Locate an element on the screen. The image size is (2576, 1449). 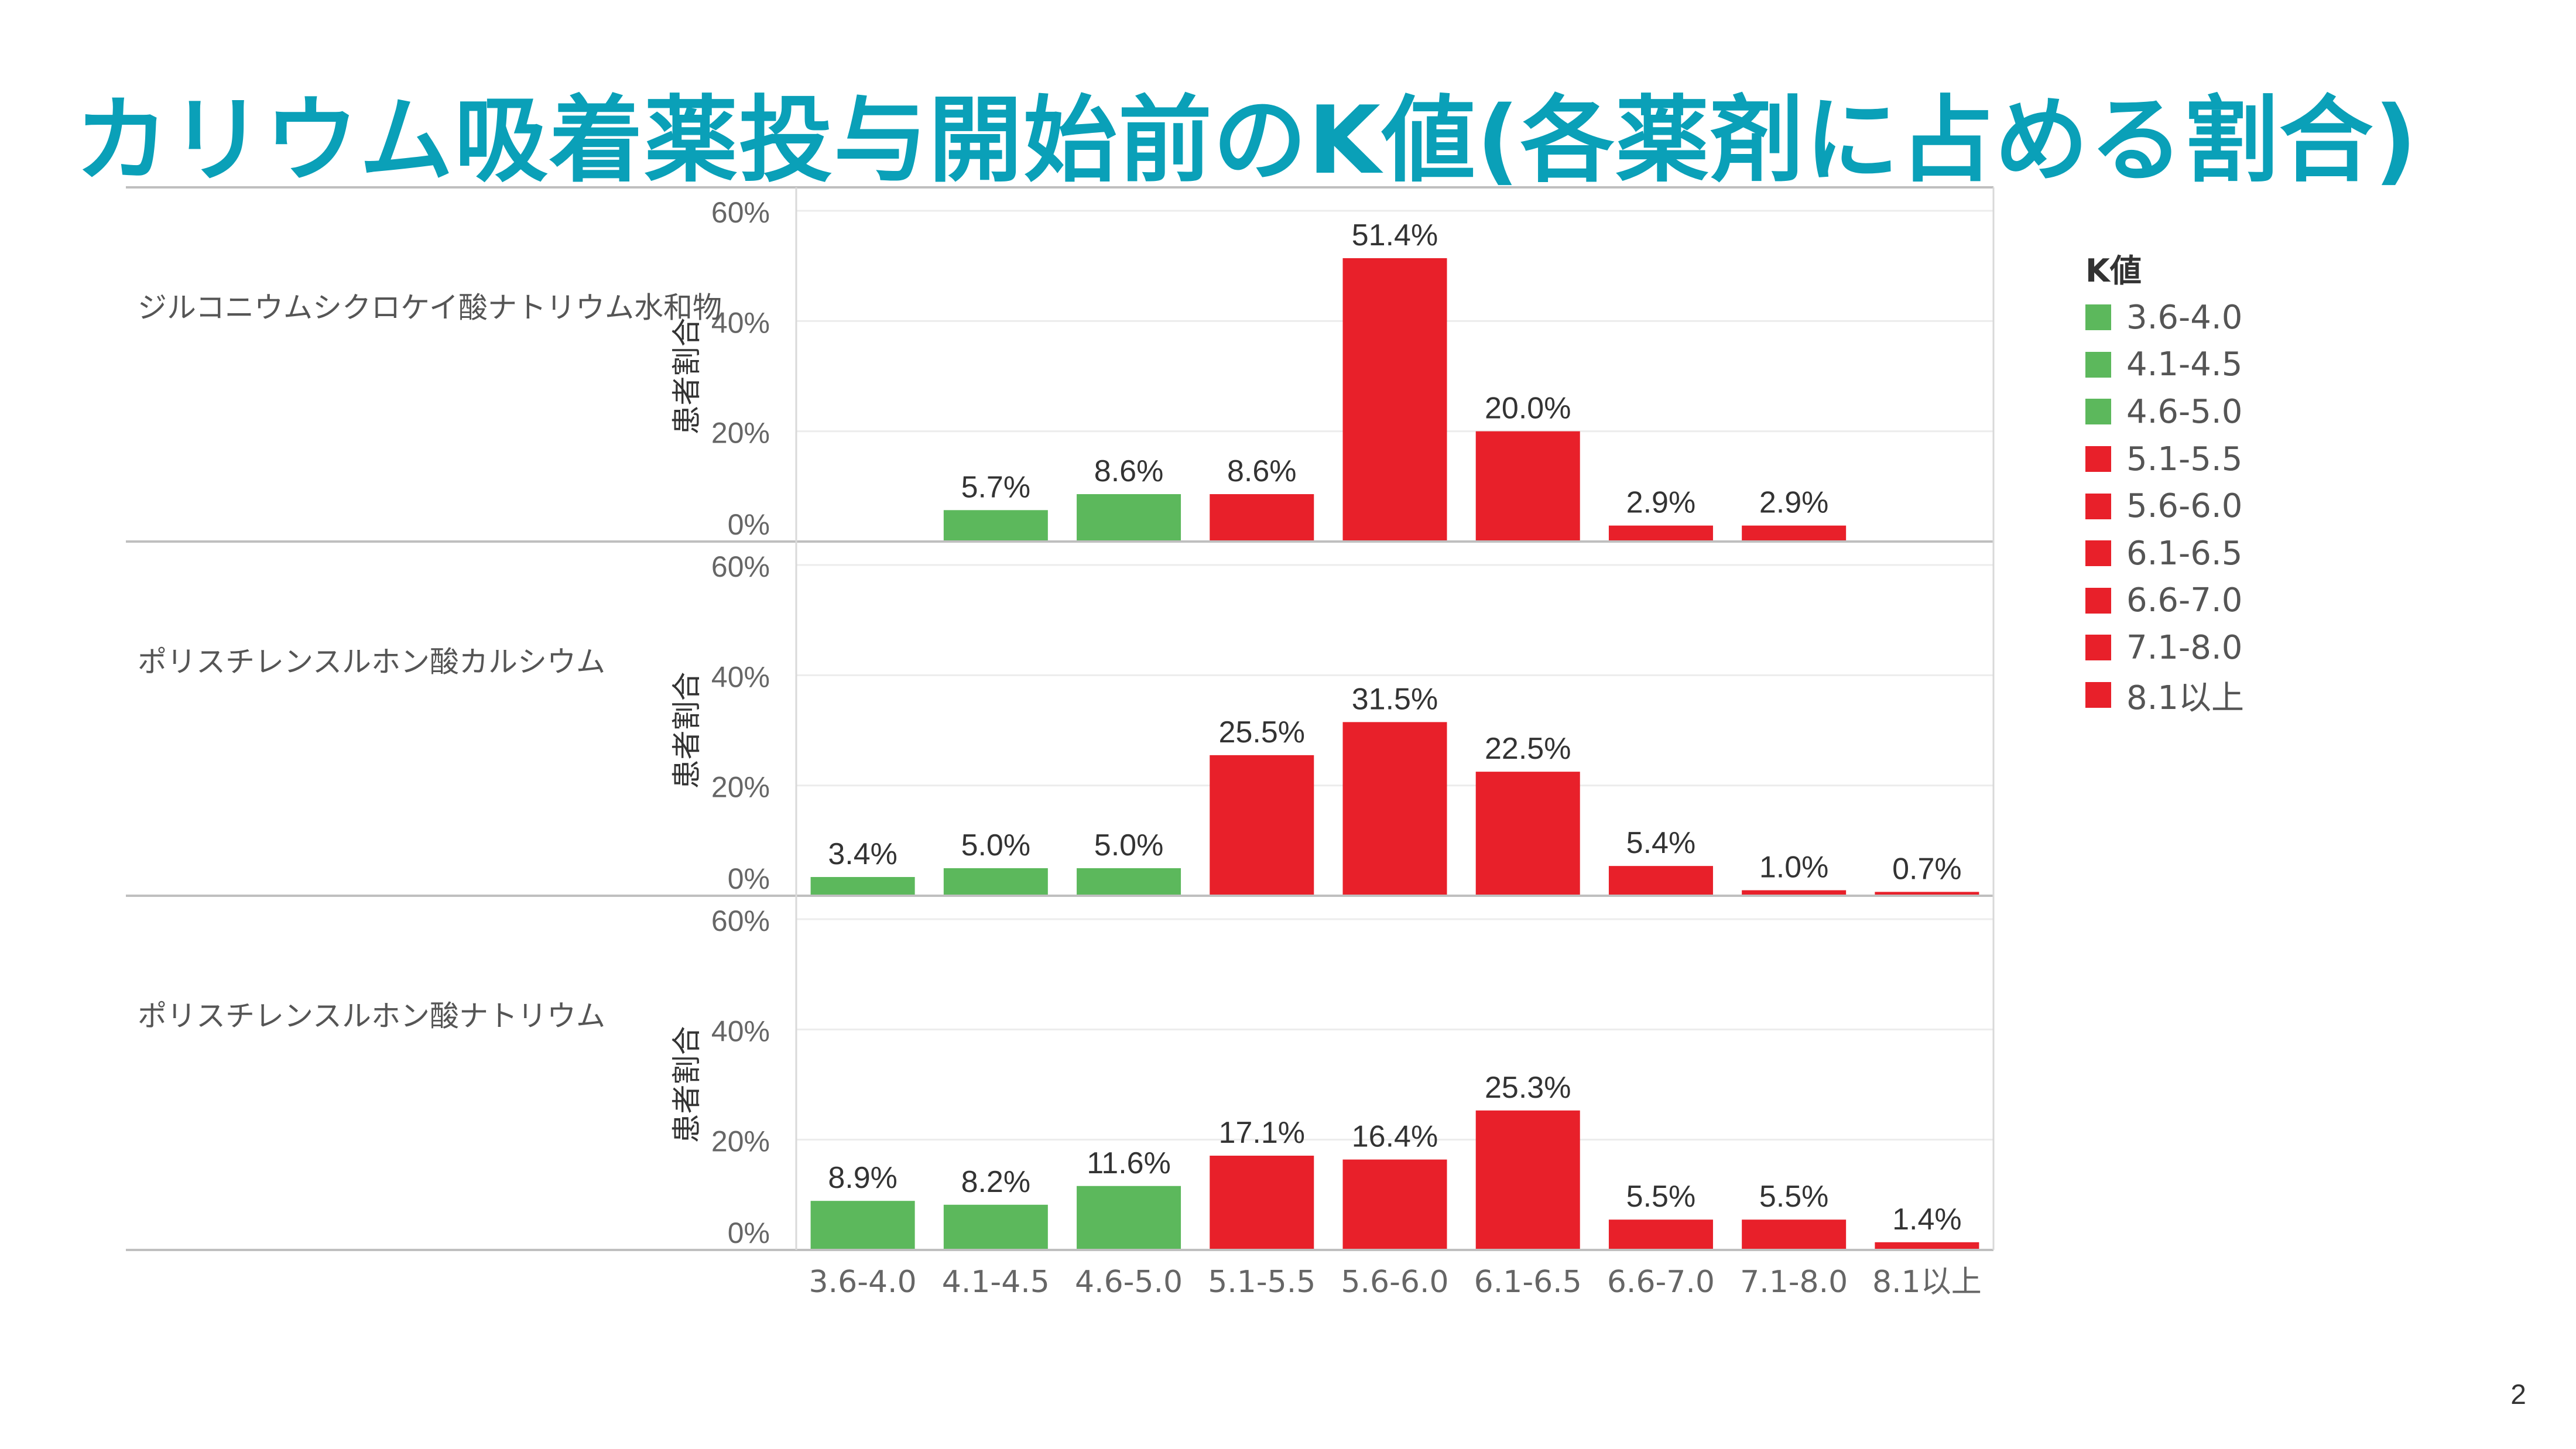
legend-label: 7.1-8.0 is located at coordinates (2184, 647).